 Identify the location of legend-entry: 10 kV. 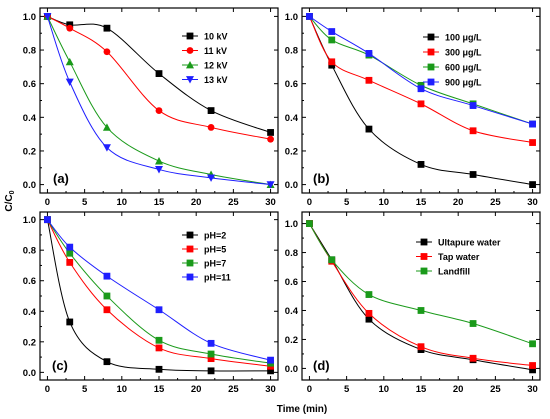
(205, 37).